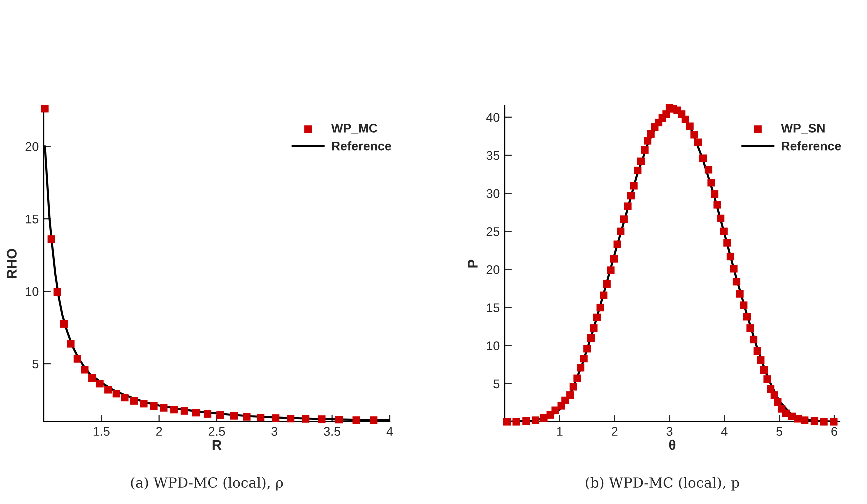 The image size is (867, 504). I want to click on y-tick-label: 35, so click(493, 155).